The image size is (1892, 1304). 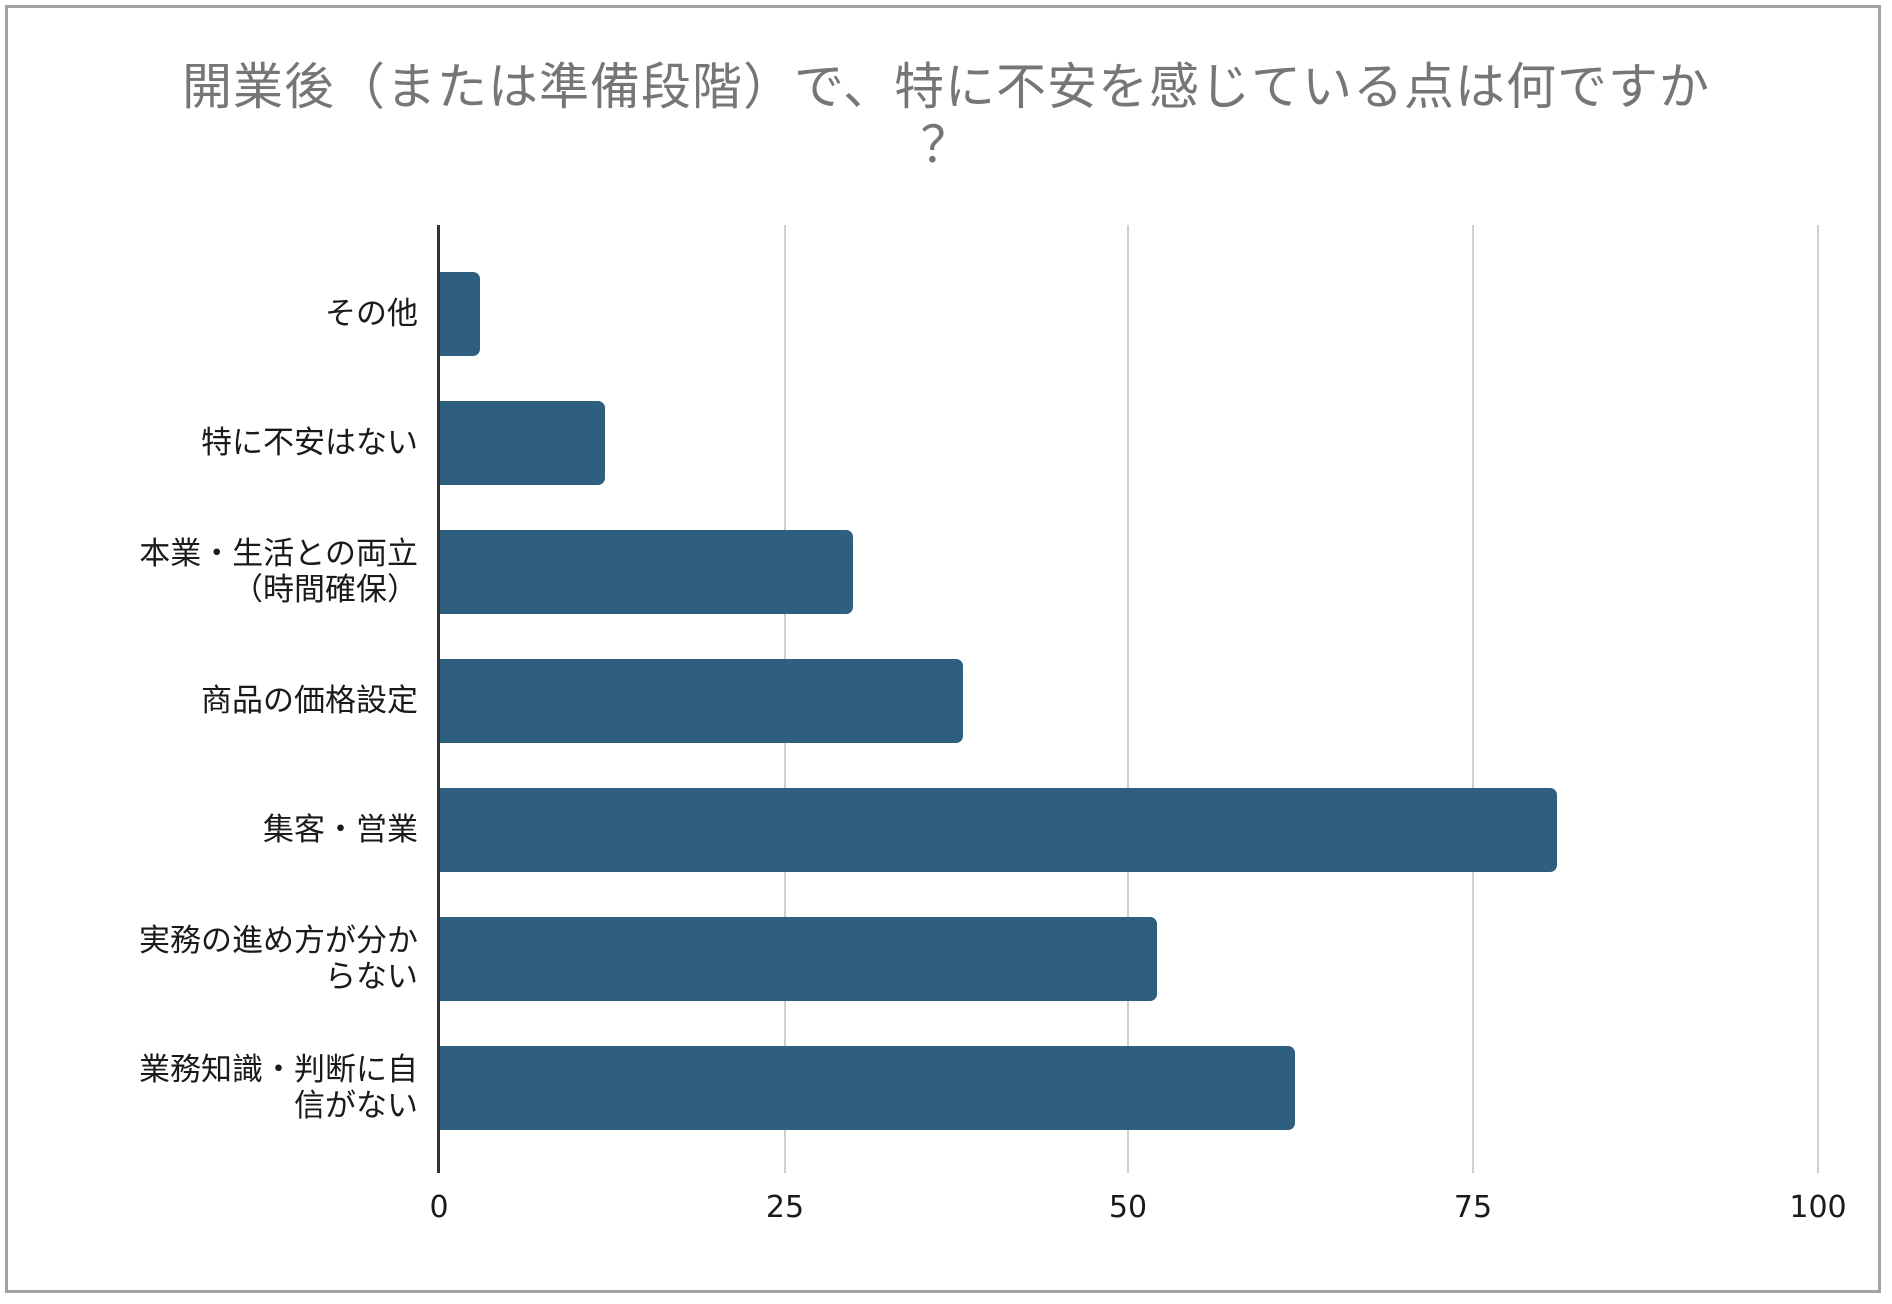 I want to click on chart-title-line2: ？, so click(x=946, y=145).